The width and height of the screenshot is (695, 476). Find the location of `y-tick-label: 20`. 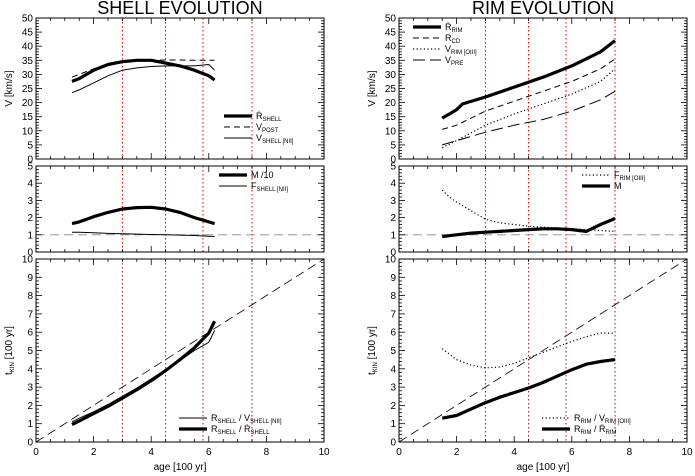

y-tick-label: 20 is located at coordinates (28, 103).